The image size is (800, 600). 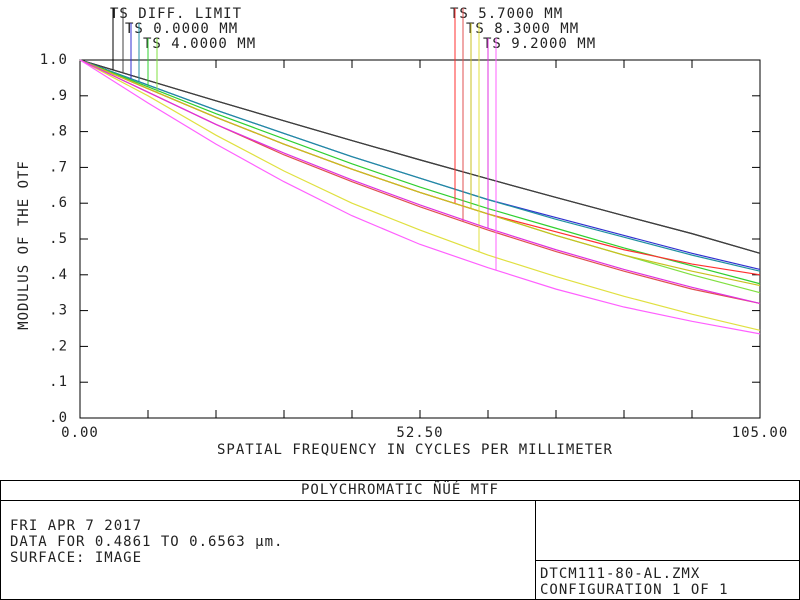 I want to click on y-tick-label: .7, so click(x=58, y=167).